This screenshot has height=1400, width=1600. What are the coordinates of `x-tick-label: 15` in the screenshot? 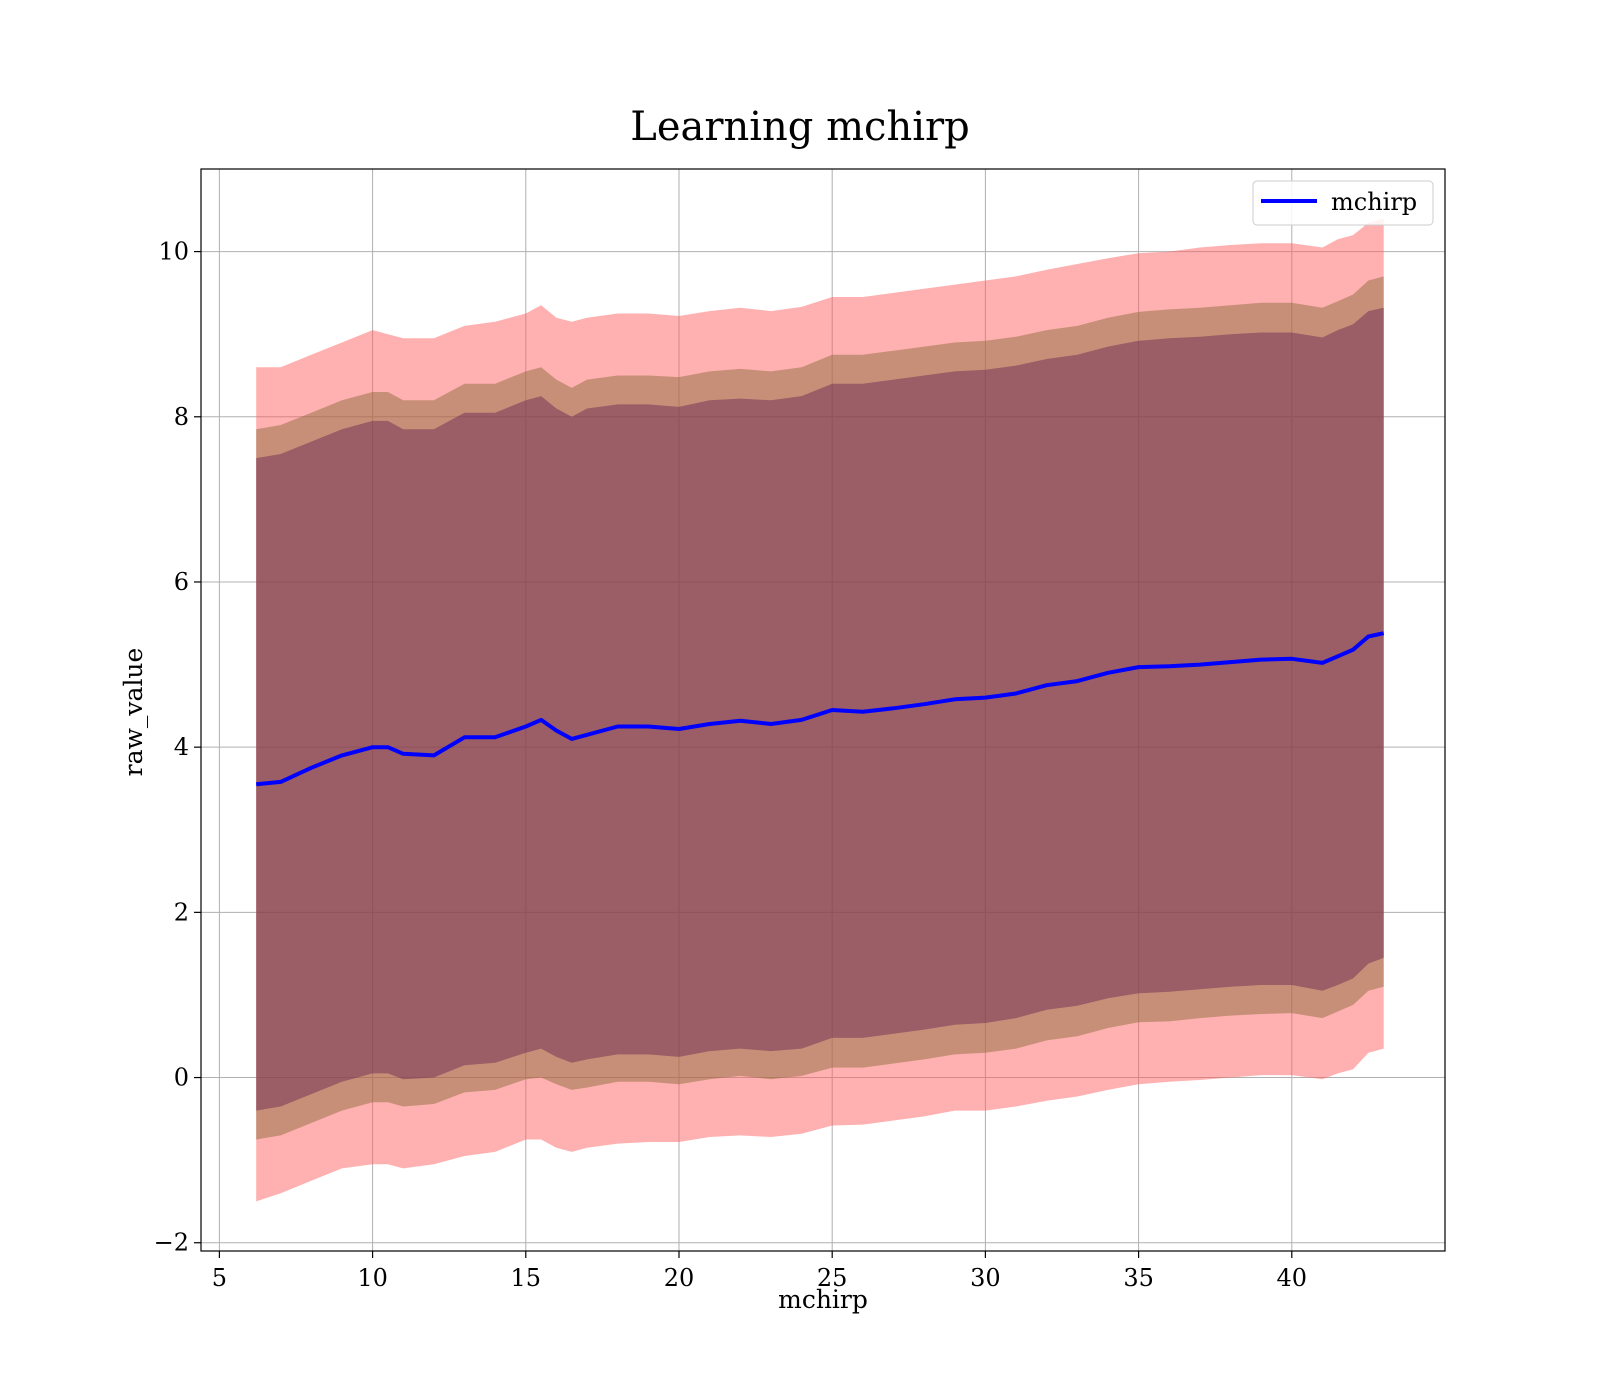 It's located at (526, 1278).